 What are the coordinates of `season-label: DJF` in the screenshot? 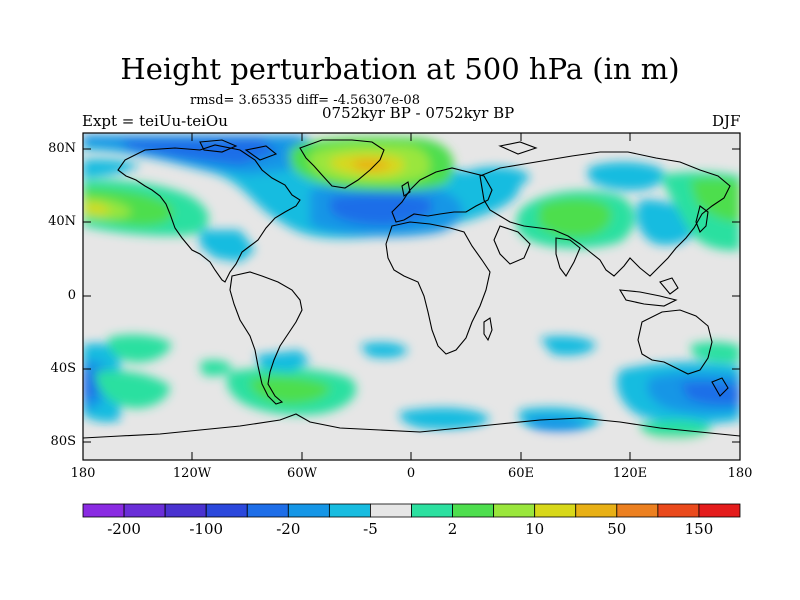 It's located at (726, 121).